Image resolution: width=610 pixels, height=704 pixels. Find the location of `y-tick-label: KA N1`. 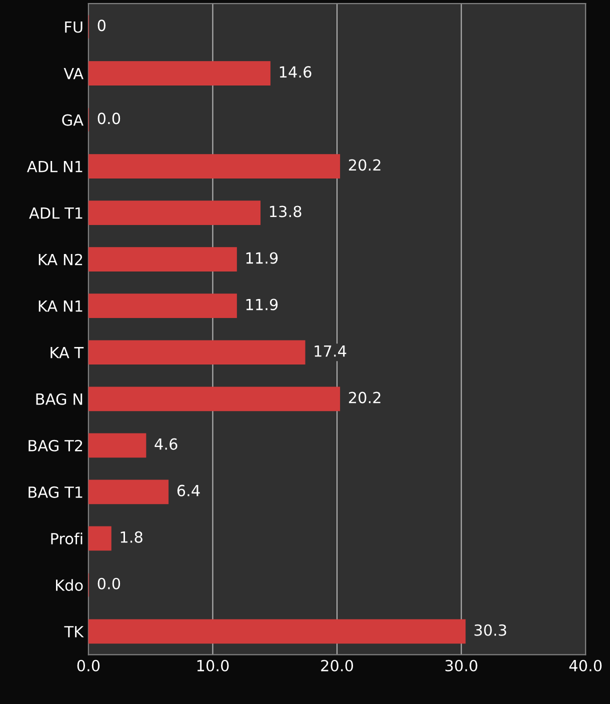

y-tick-label: KA N1 is located at coordinates (60, 306).